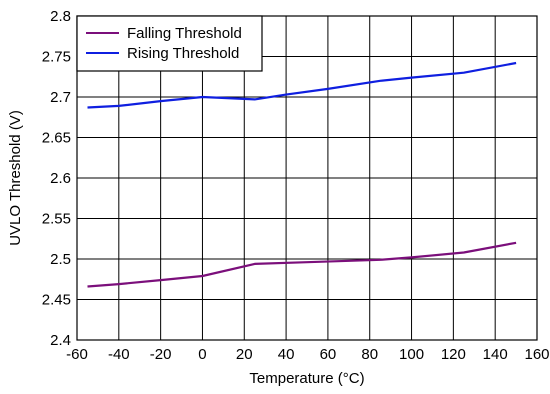 Image resolution: width=550 pixels, height=394 pixels. I want to click on y-tick-labels: 2.4 2.45 2.5 2.55 2.6 2.65 2.7 2.75 2.8, so click(56, 178).